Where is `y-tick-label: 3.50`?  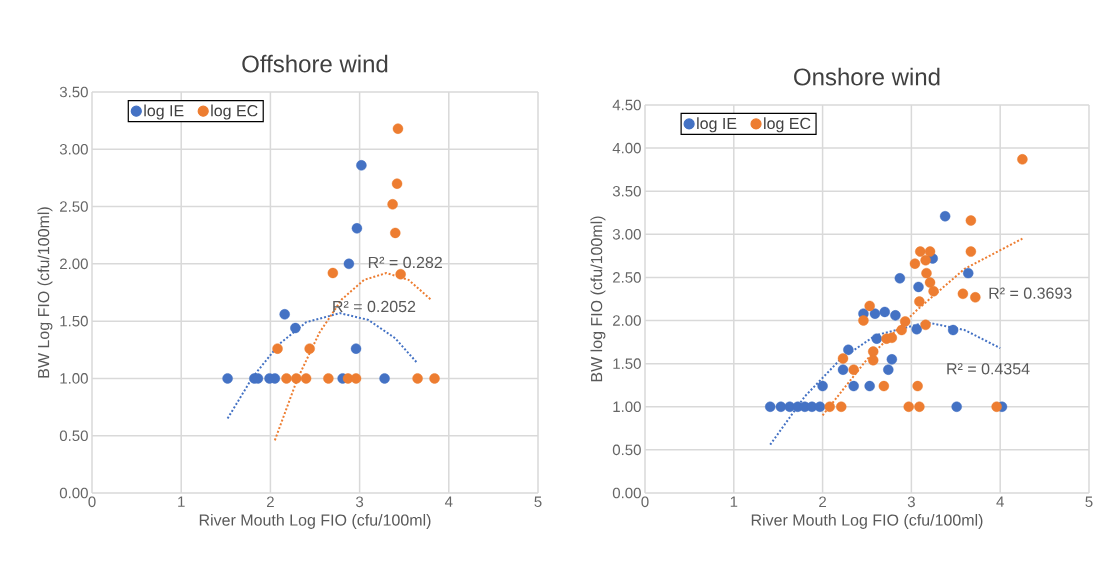 y-tick-label: 3.50 is located at coordinates (73, 92).